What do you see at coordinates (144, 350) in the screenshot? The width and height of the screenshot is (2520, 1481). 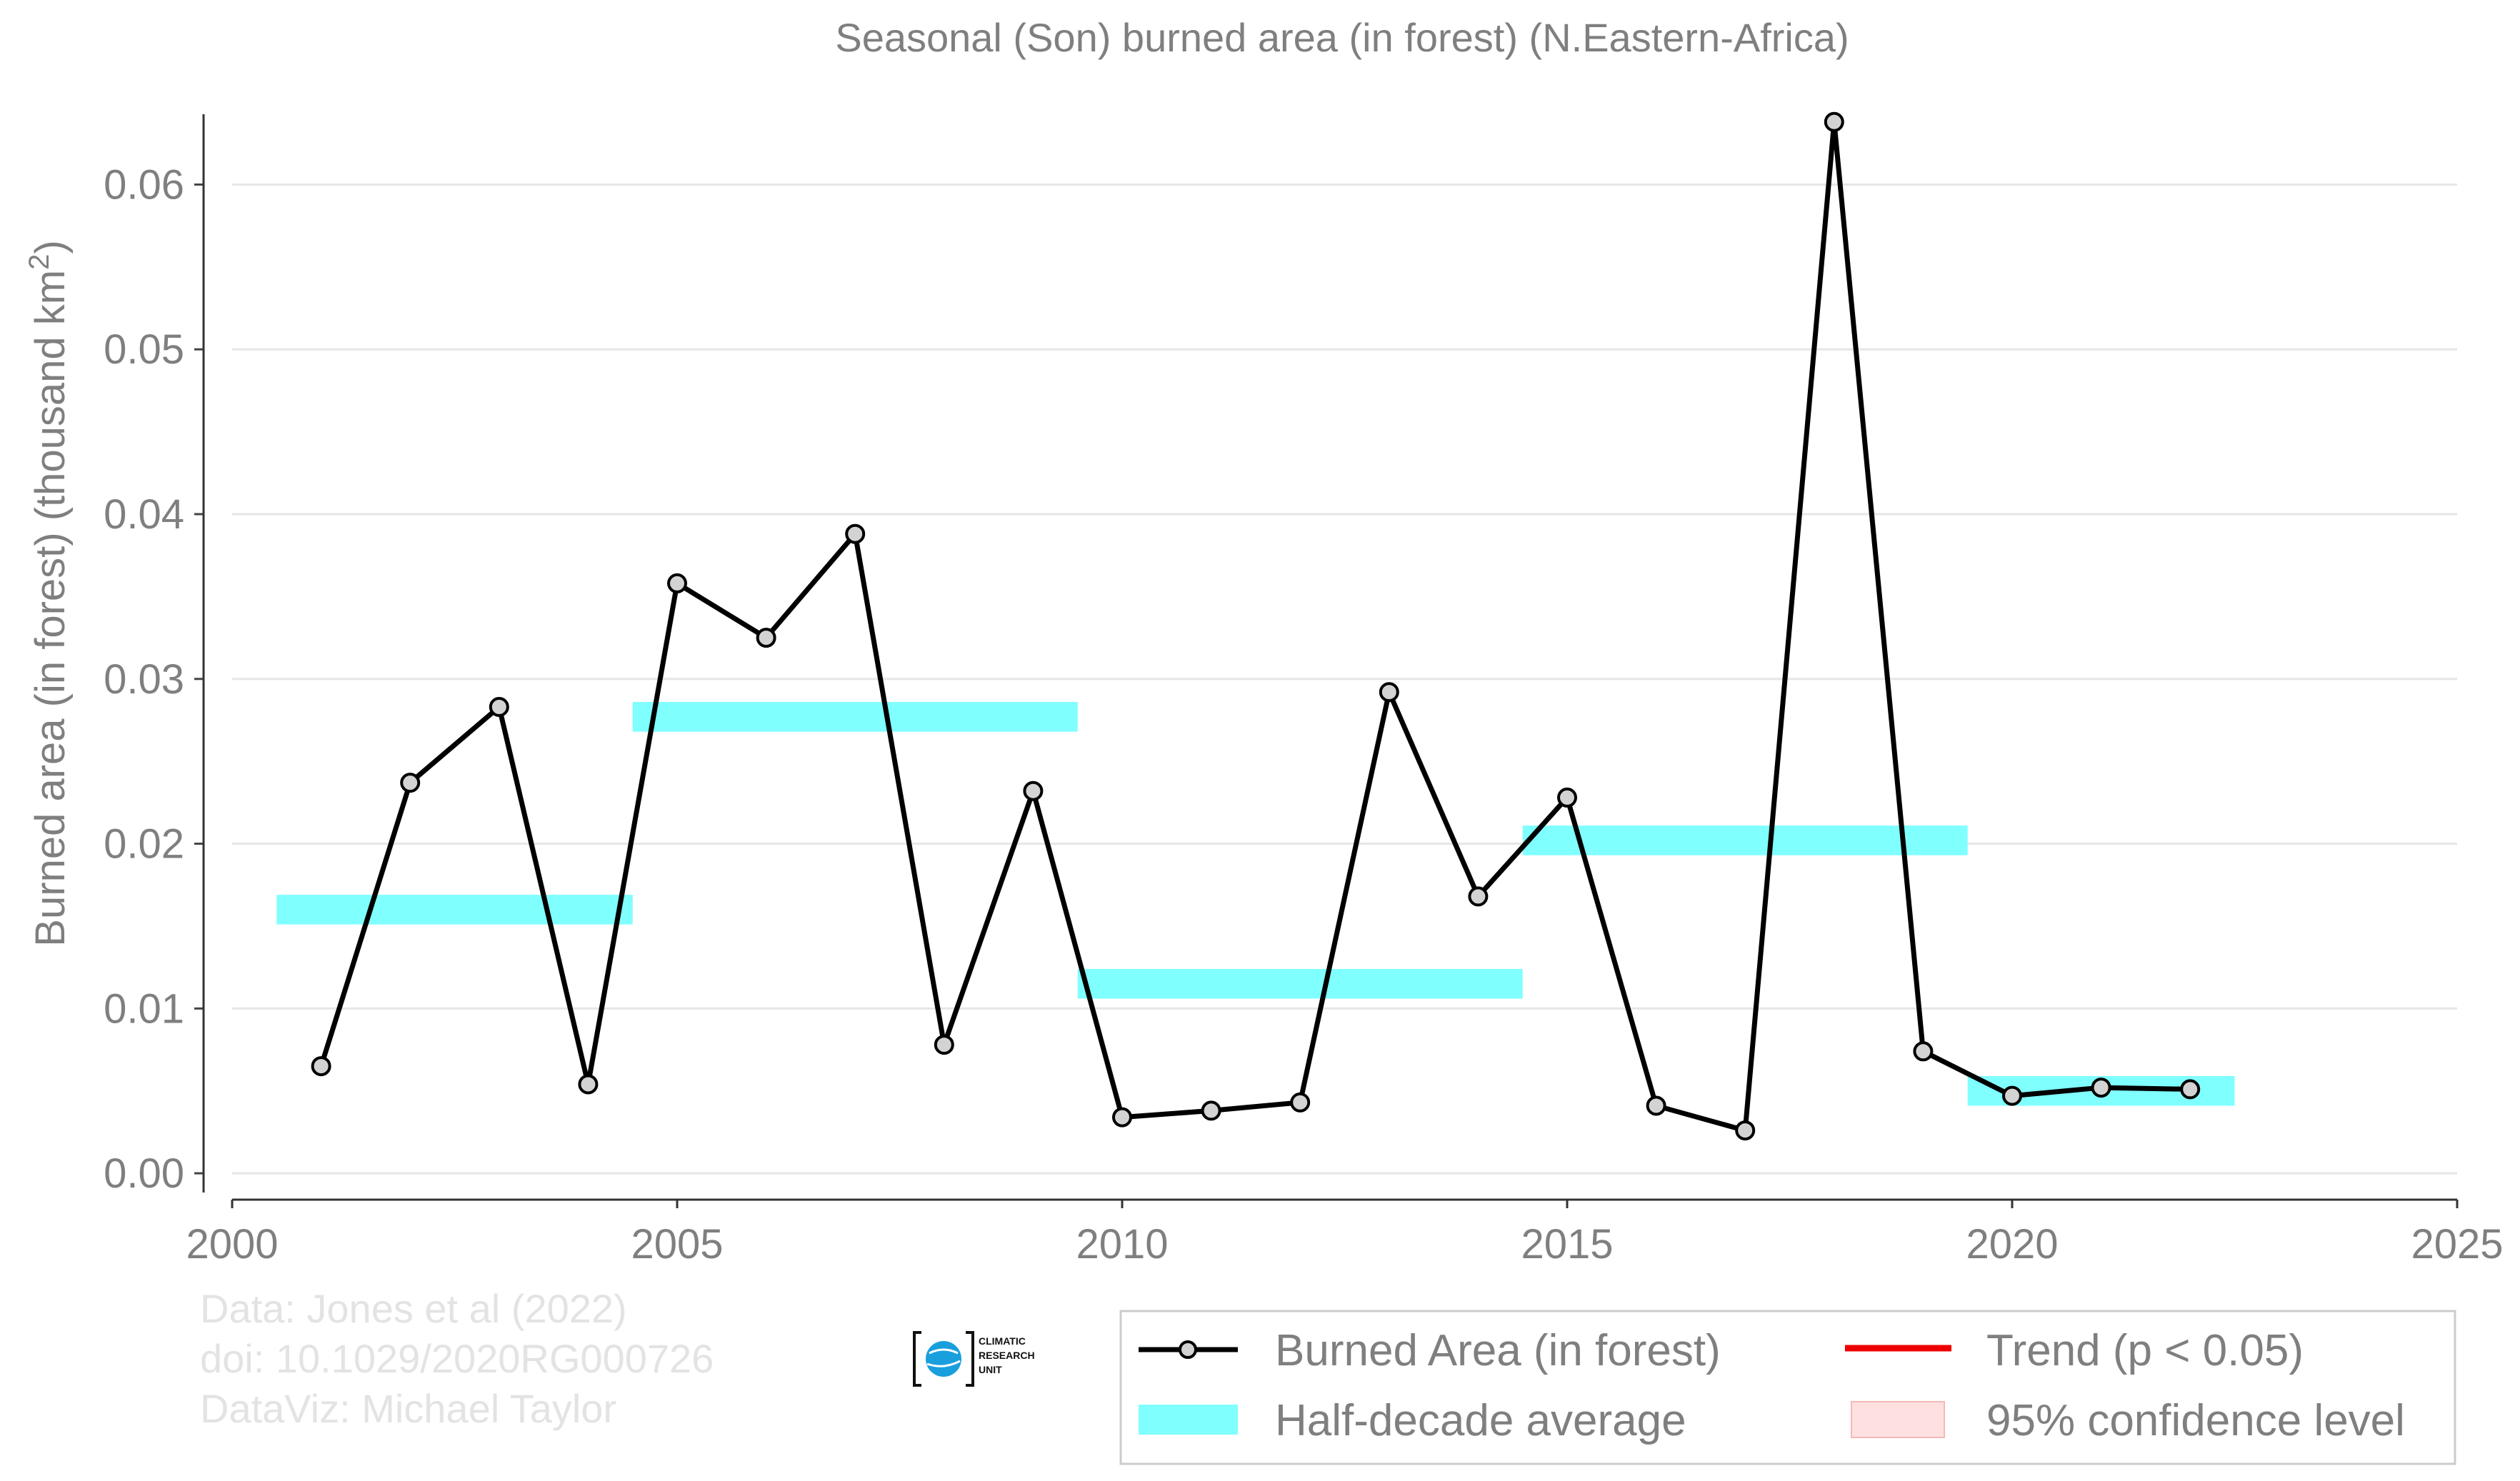 I see `y-tick-label: 0.05` at bounding box center [144, 350].